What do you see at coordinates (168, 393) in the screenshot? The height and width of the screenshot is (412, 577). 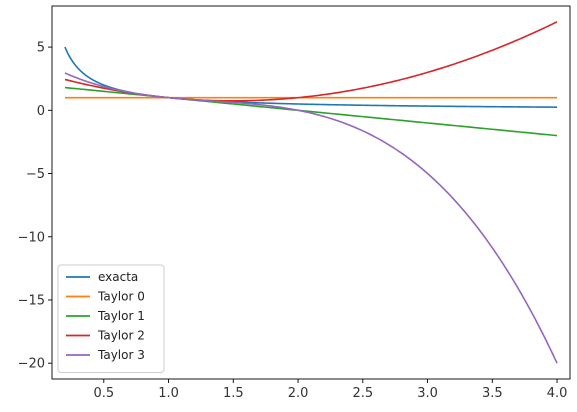 I see `x-tick-label: 1.0` at bounding box center [168, 393].